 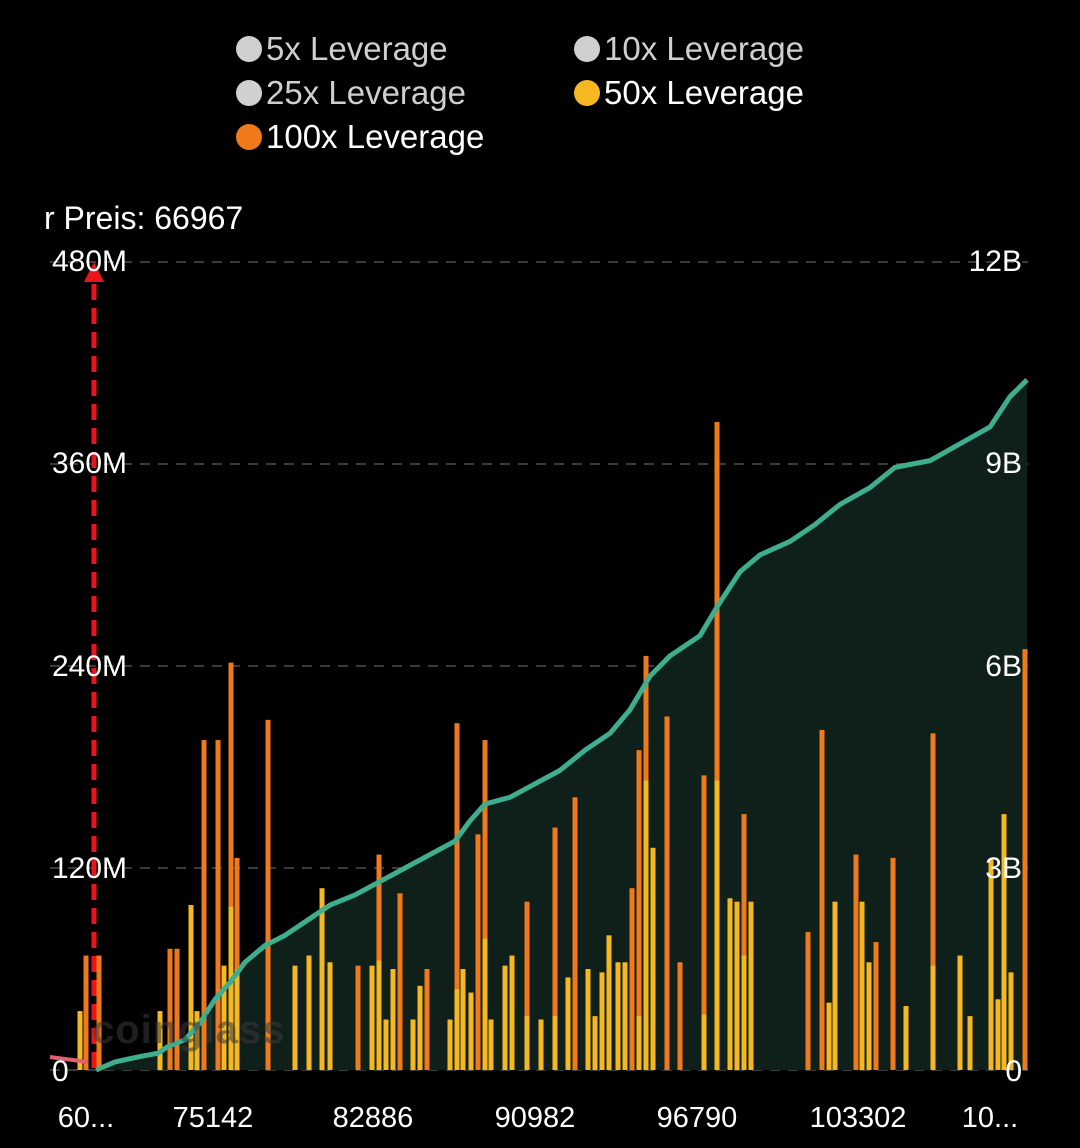 What do you see at coordinates (704, 48) in the screenshot?
I see `legend-label-10x: 10x Leverage` at bounding box center [704, 48].